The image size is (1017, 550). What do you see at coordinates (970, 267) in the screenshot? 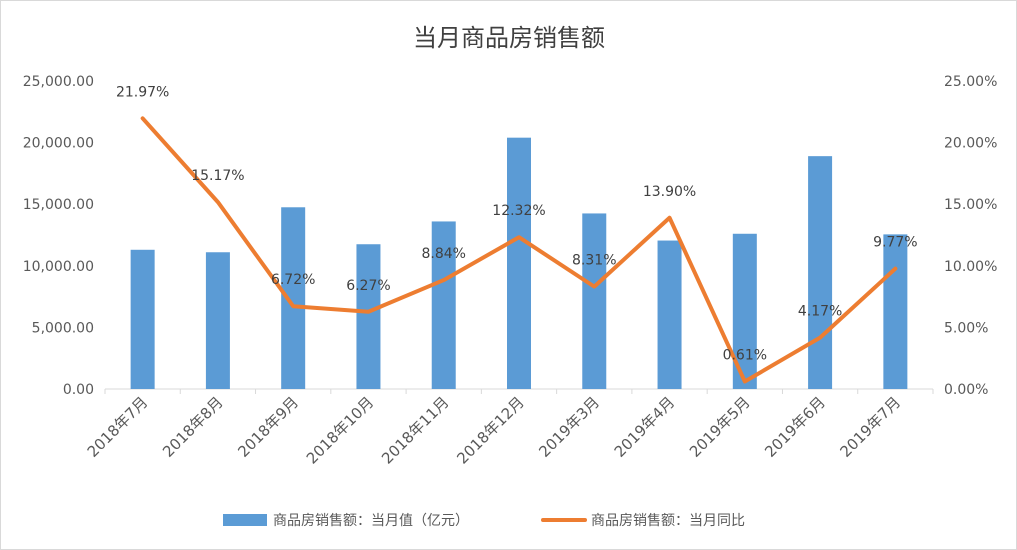
I see `right-axis-tick-label: 10.00%` at bounding box center [970, 267].